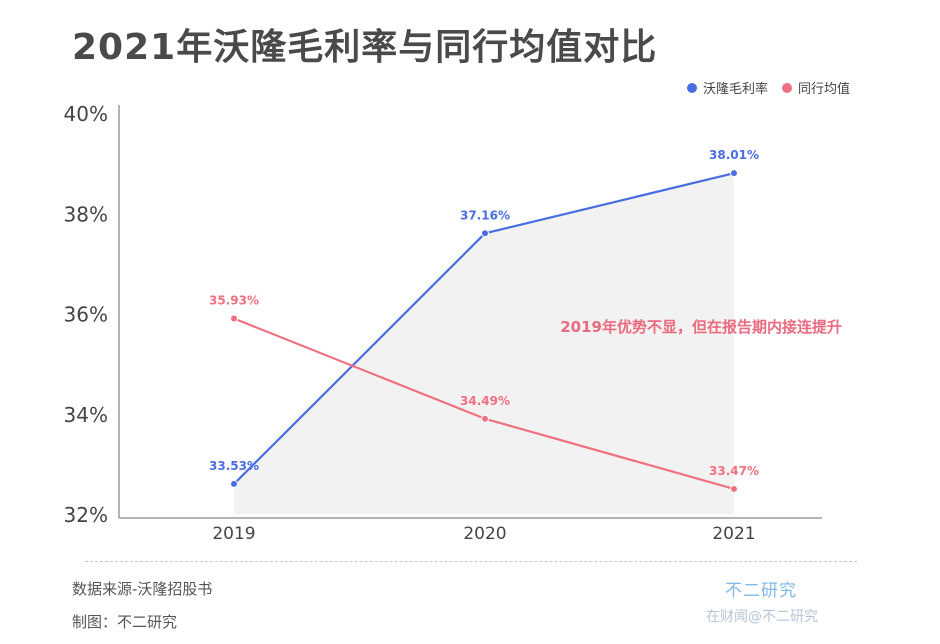  What do you see at coordinates (86, 315) in the screenshot?
I see `y-tick-label: 36%` at bounding box center [86, 315].